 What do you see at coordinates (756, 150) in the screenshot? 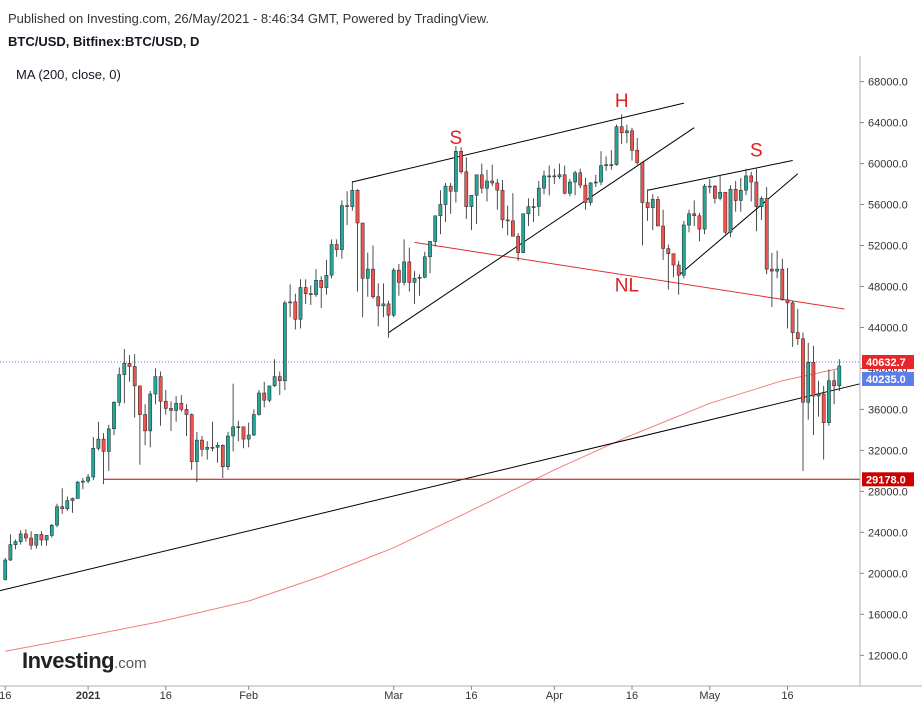
I see `pattern-label: S` at bounding box center [756, 150].